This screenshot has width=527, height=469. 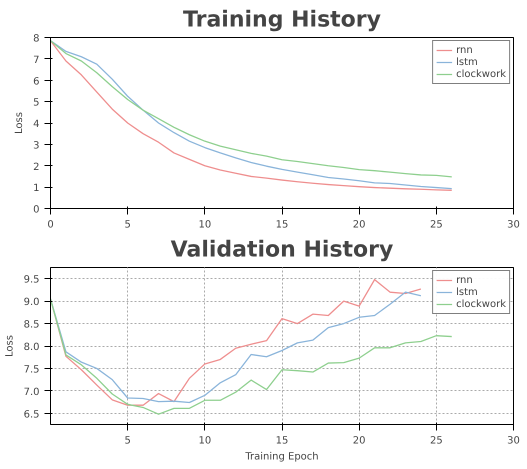 I want to click on y-tick-label: 2, so click(x=36, y=167).